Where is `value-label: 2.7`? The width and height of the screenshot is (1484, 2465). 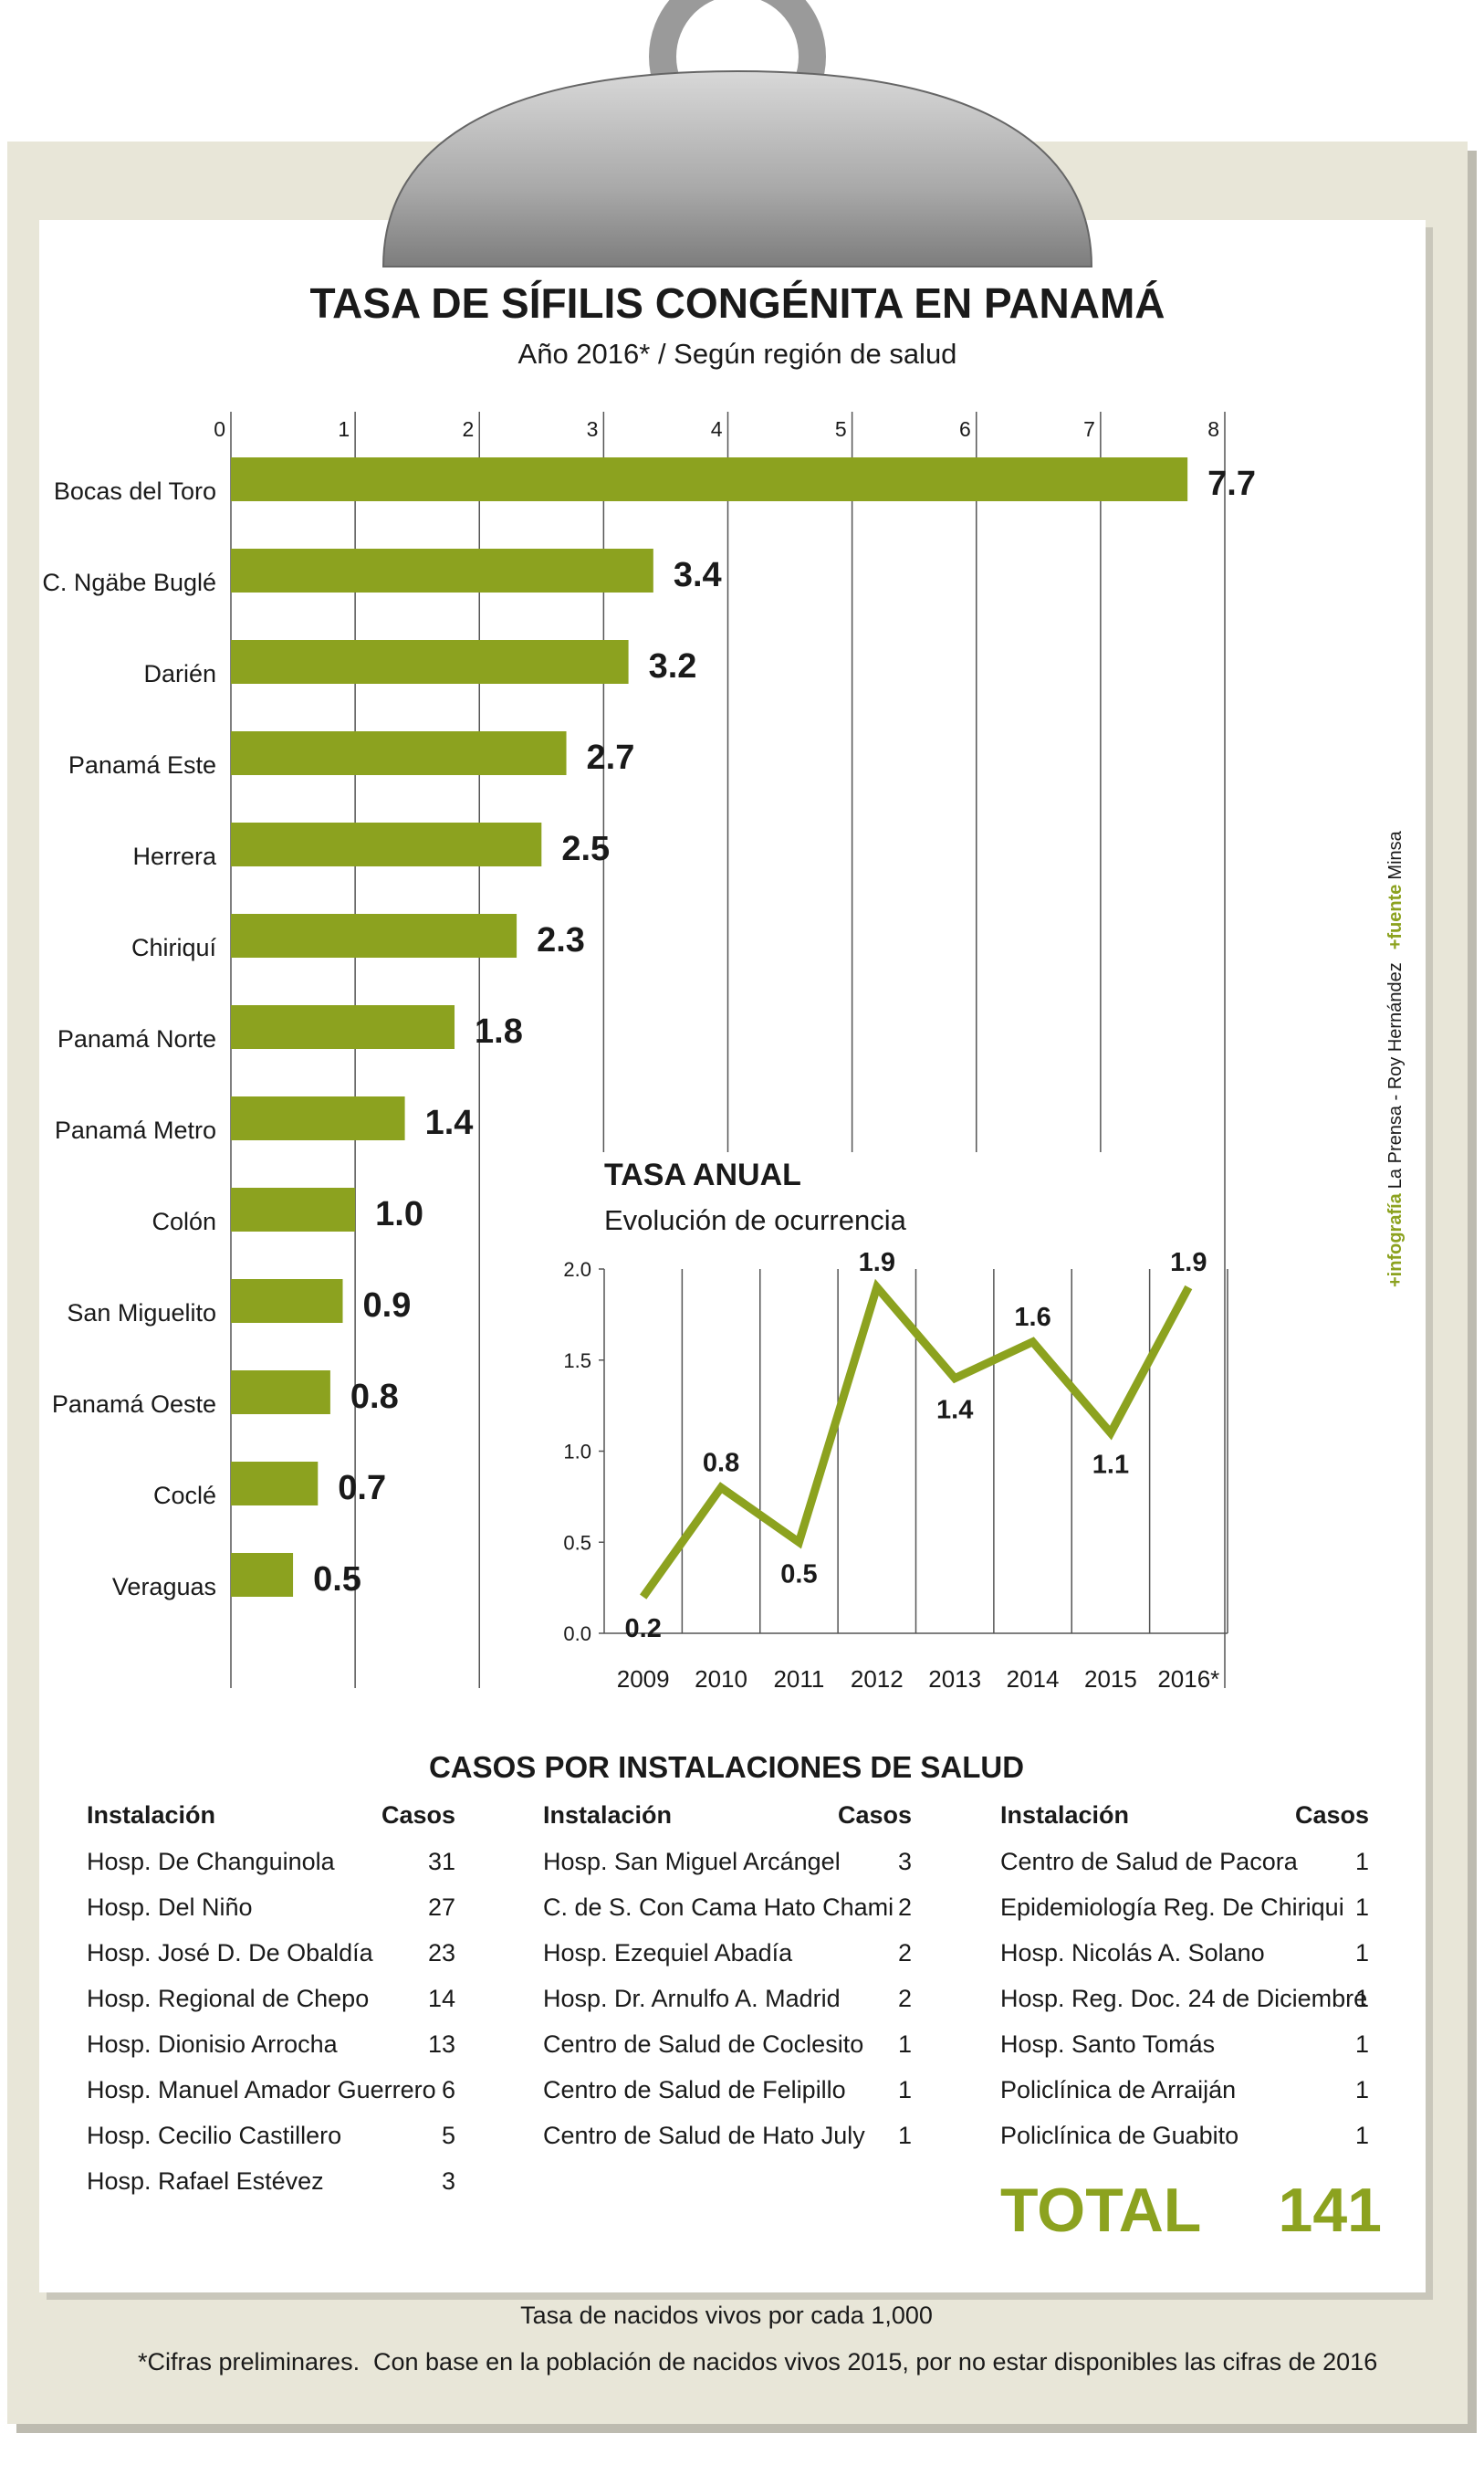
value-label: 2.7 is located at coordinates (611, 758).